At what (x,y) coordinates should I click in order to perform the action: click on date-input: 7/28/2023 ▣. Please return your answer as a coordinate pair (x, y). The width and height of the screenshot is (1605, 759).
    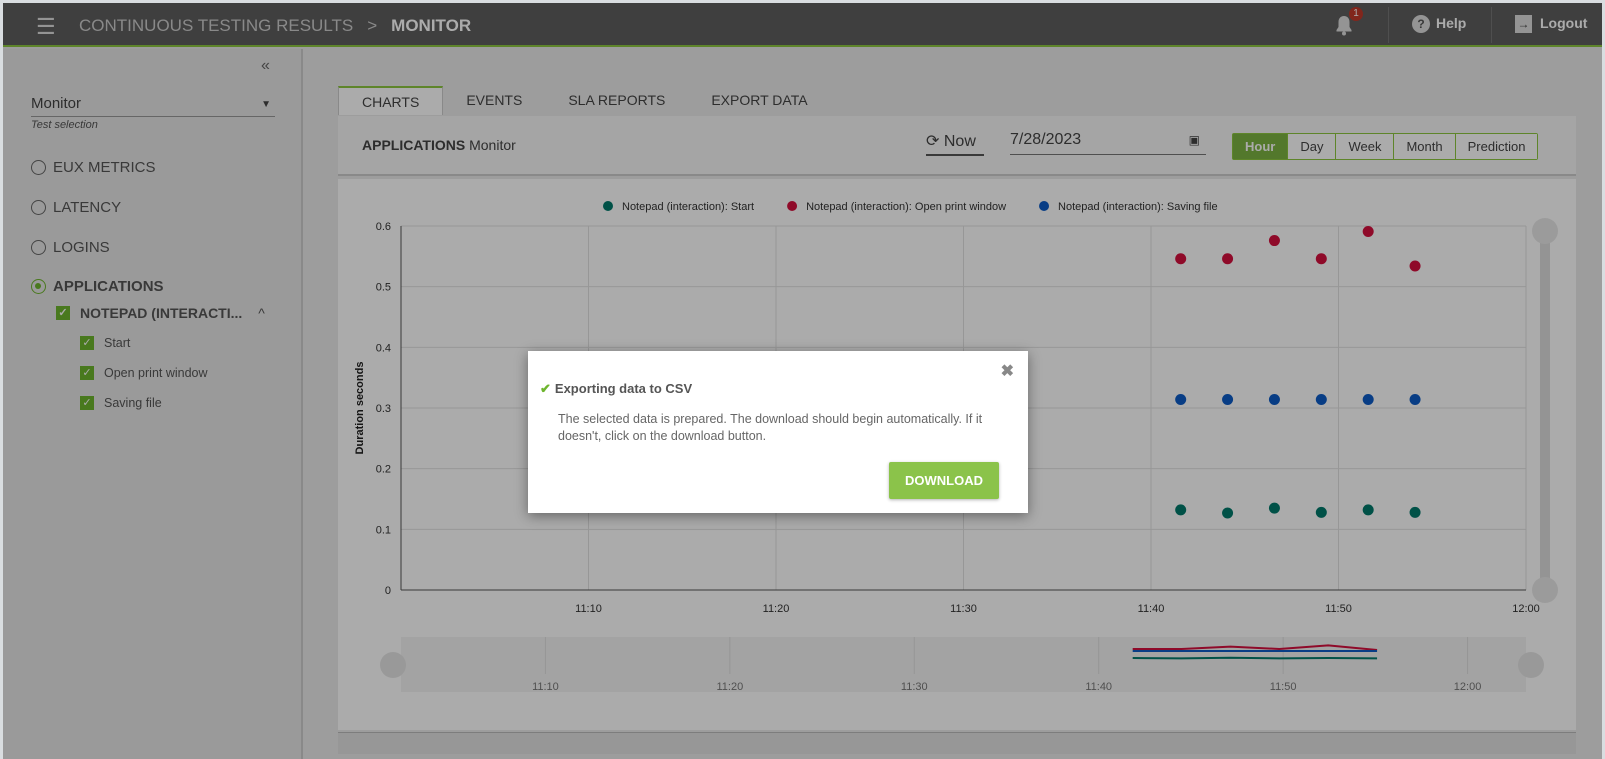
    Looking at the image, I should click on (1108, 143).